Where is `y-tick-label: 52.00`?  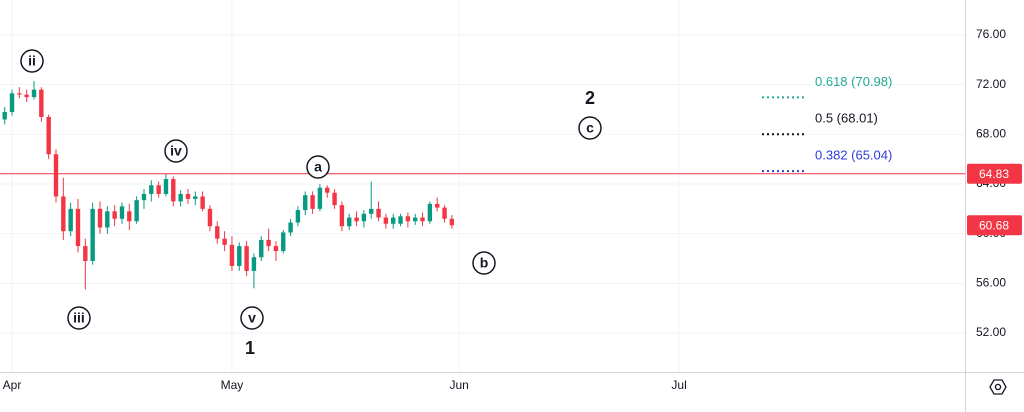 y-tick-label: 52.00 is located at coordinates (991, 332).